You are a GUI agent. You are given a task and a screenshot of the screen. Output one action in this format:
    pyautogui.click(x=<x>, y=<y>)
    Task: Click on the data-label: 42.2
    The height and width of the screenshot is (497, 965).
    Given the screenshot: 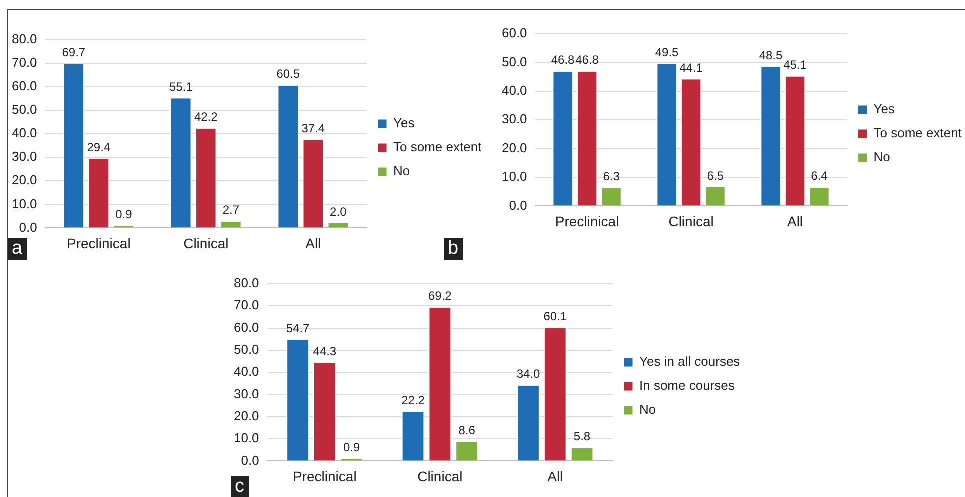 What is the action you would take?
    pyautogui.click(x=206, y=117)
    